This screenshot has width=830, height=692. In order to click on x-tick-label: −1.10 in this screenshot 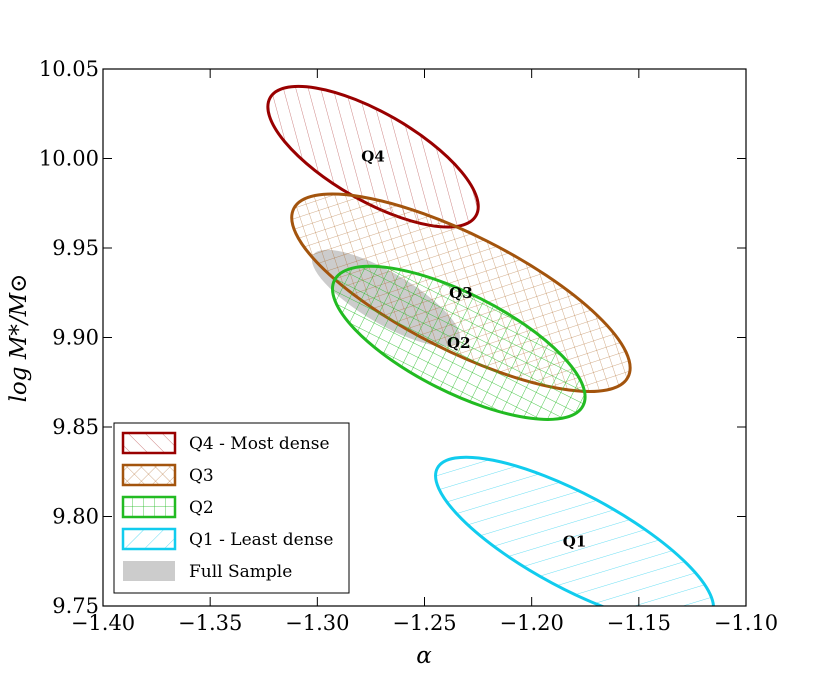, I will do `click(746, 623)`.